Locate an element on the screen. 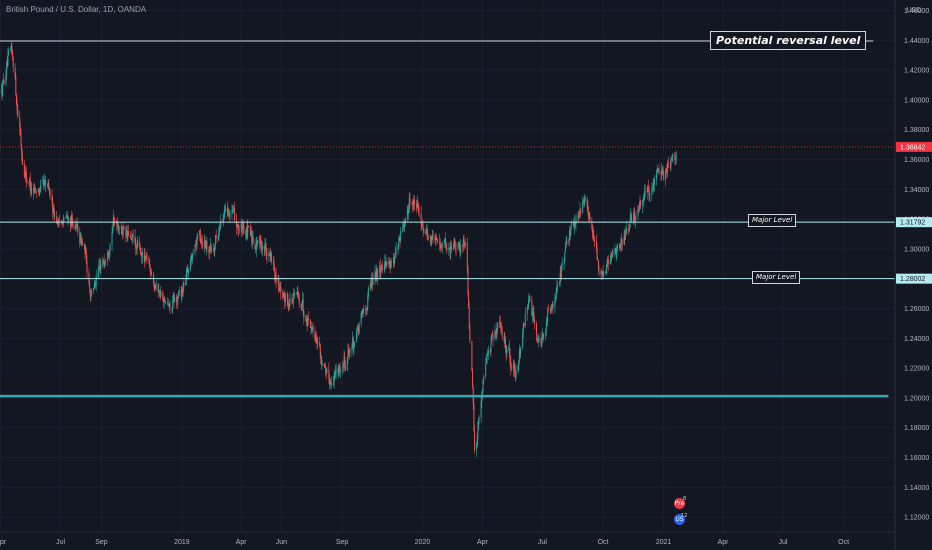 The width and height of the screenshot is (932, 550). potential-reversal-label: Potential reversal level is located at coordinates (788, 40).